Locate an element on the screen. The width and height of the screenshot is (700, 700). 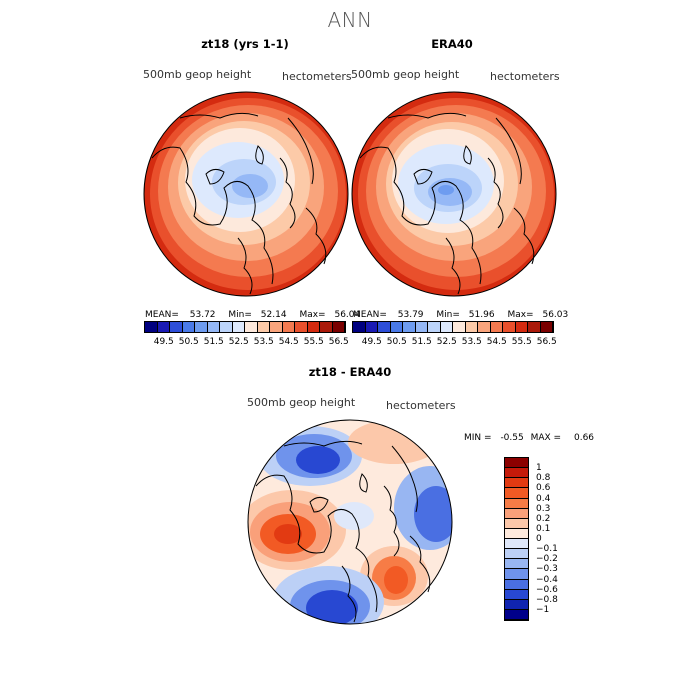
panel3-coastlines is located at coordinates (343, 531).